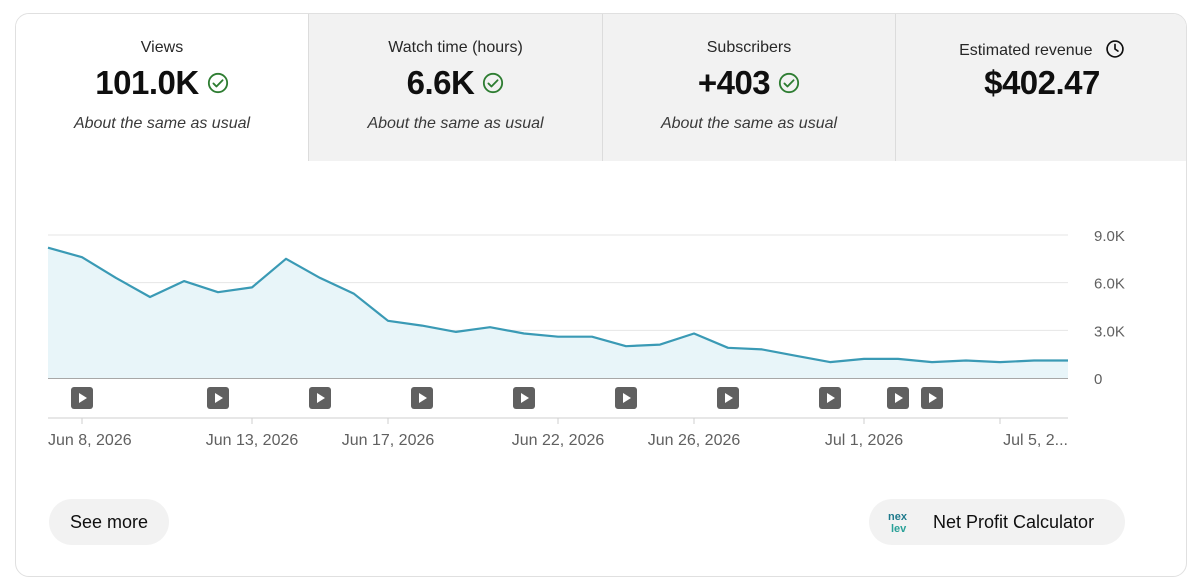  I want to click on clock-icon, so click(1115, 49).